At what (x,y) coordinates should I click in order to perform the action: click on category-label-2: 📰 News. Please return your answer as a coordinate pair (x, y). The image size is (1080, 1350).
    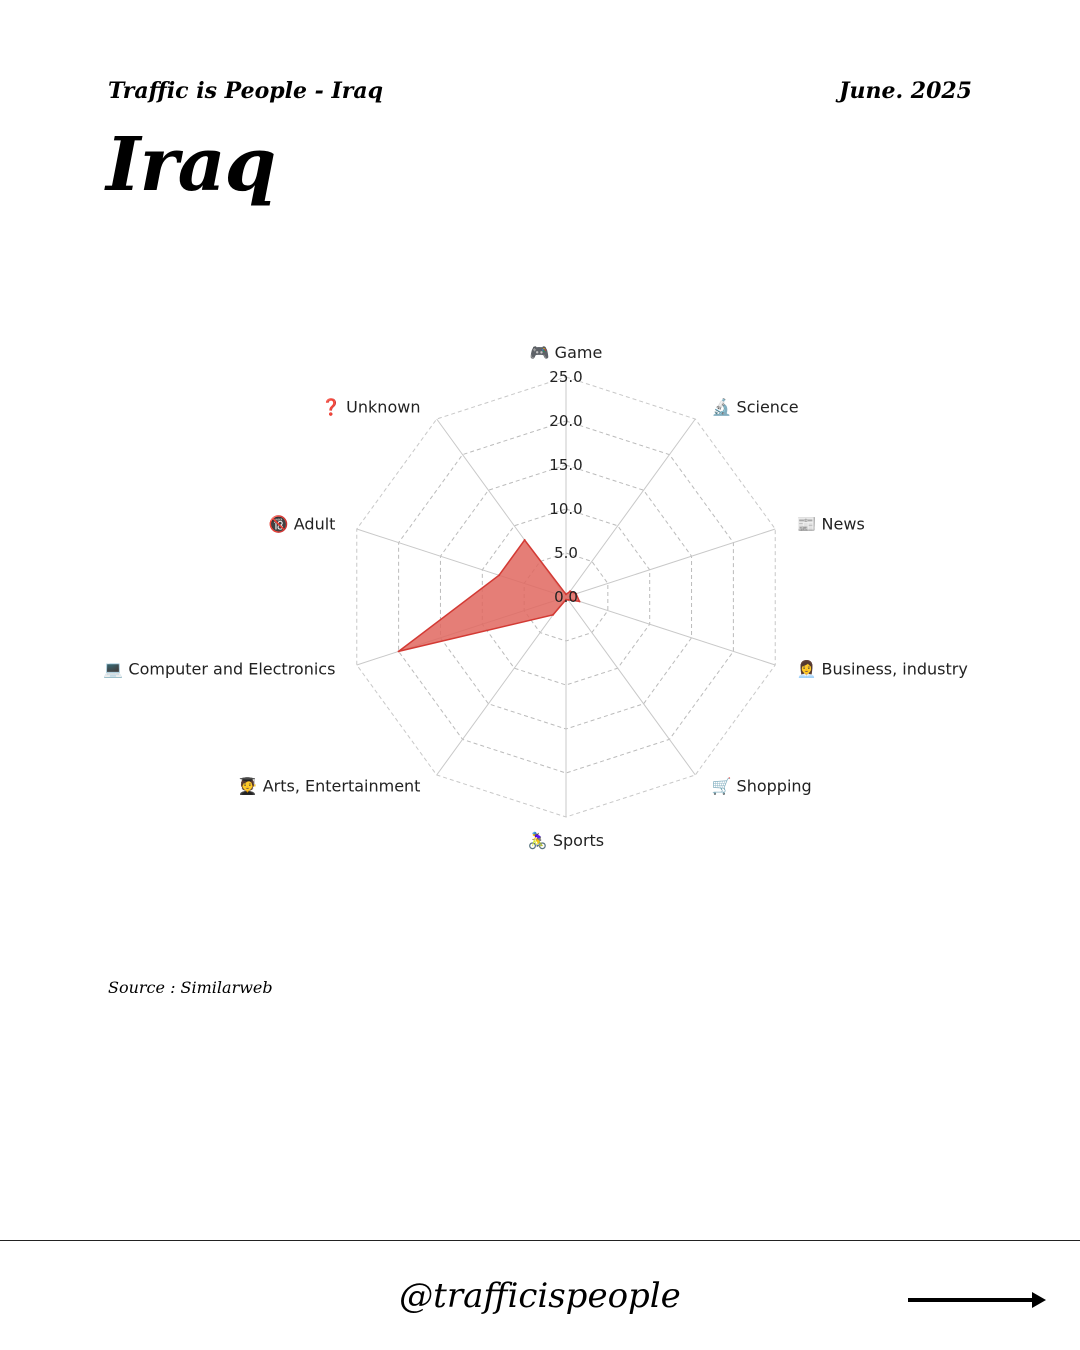
    Looking at the image, I should click on (831, 524).